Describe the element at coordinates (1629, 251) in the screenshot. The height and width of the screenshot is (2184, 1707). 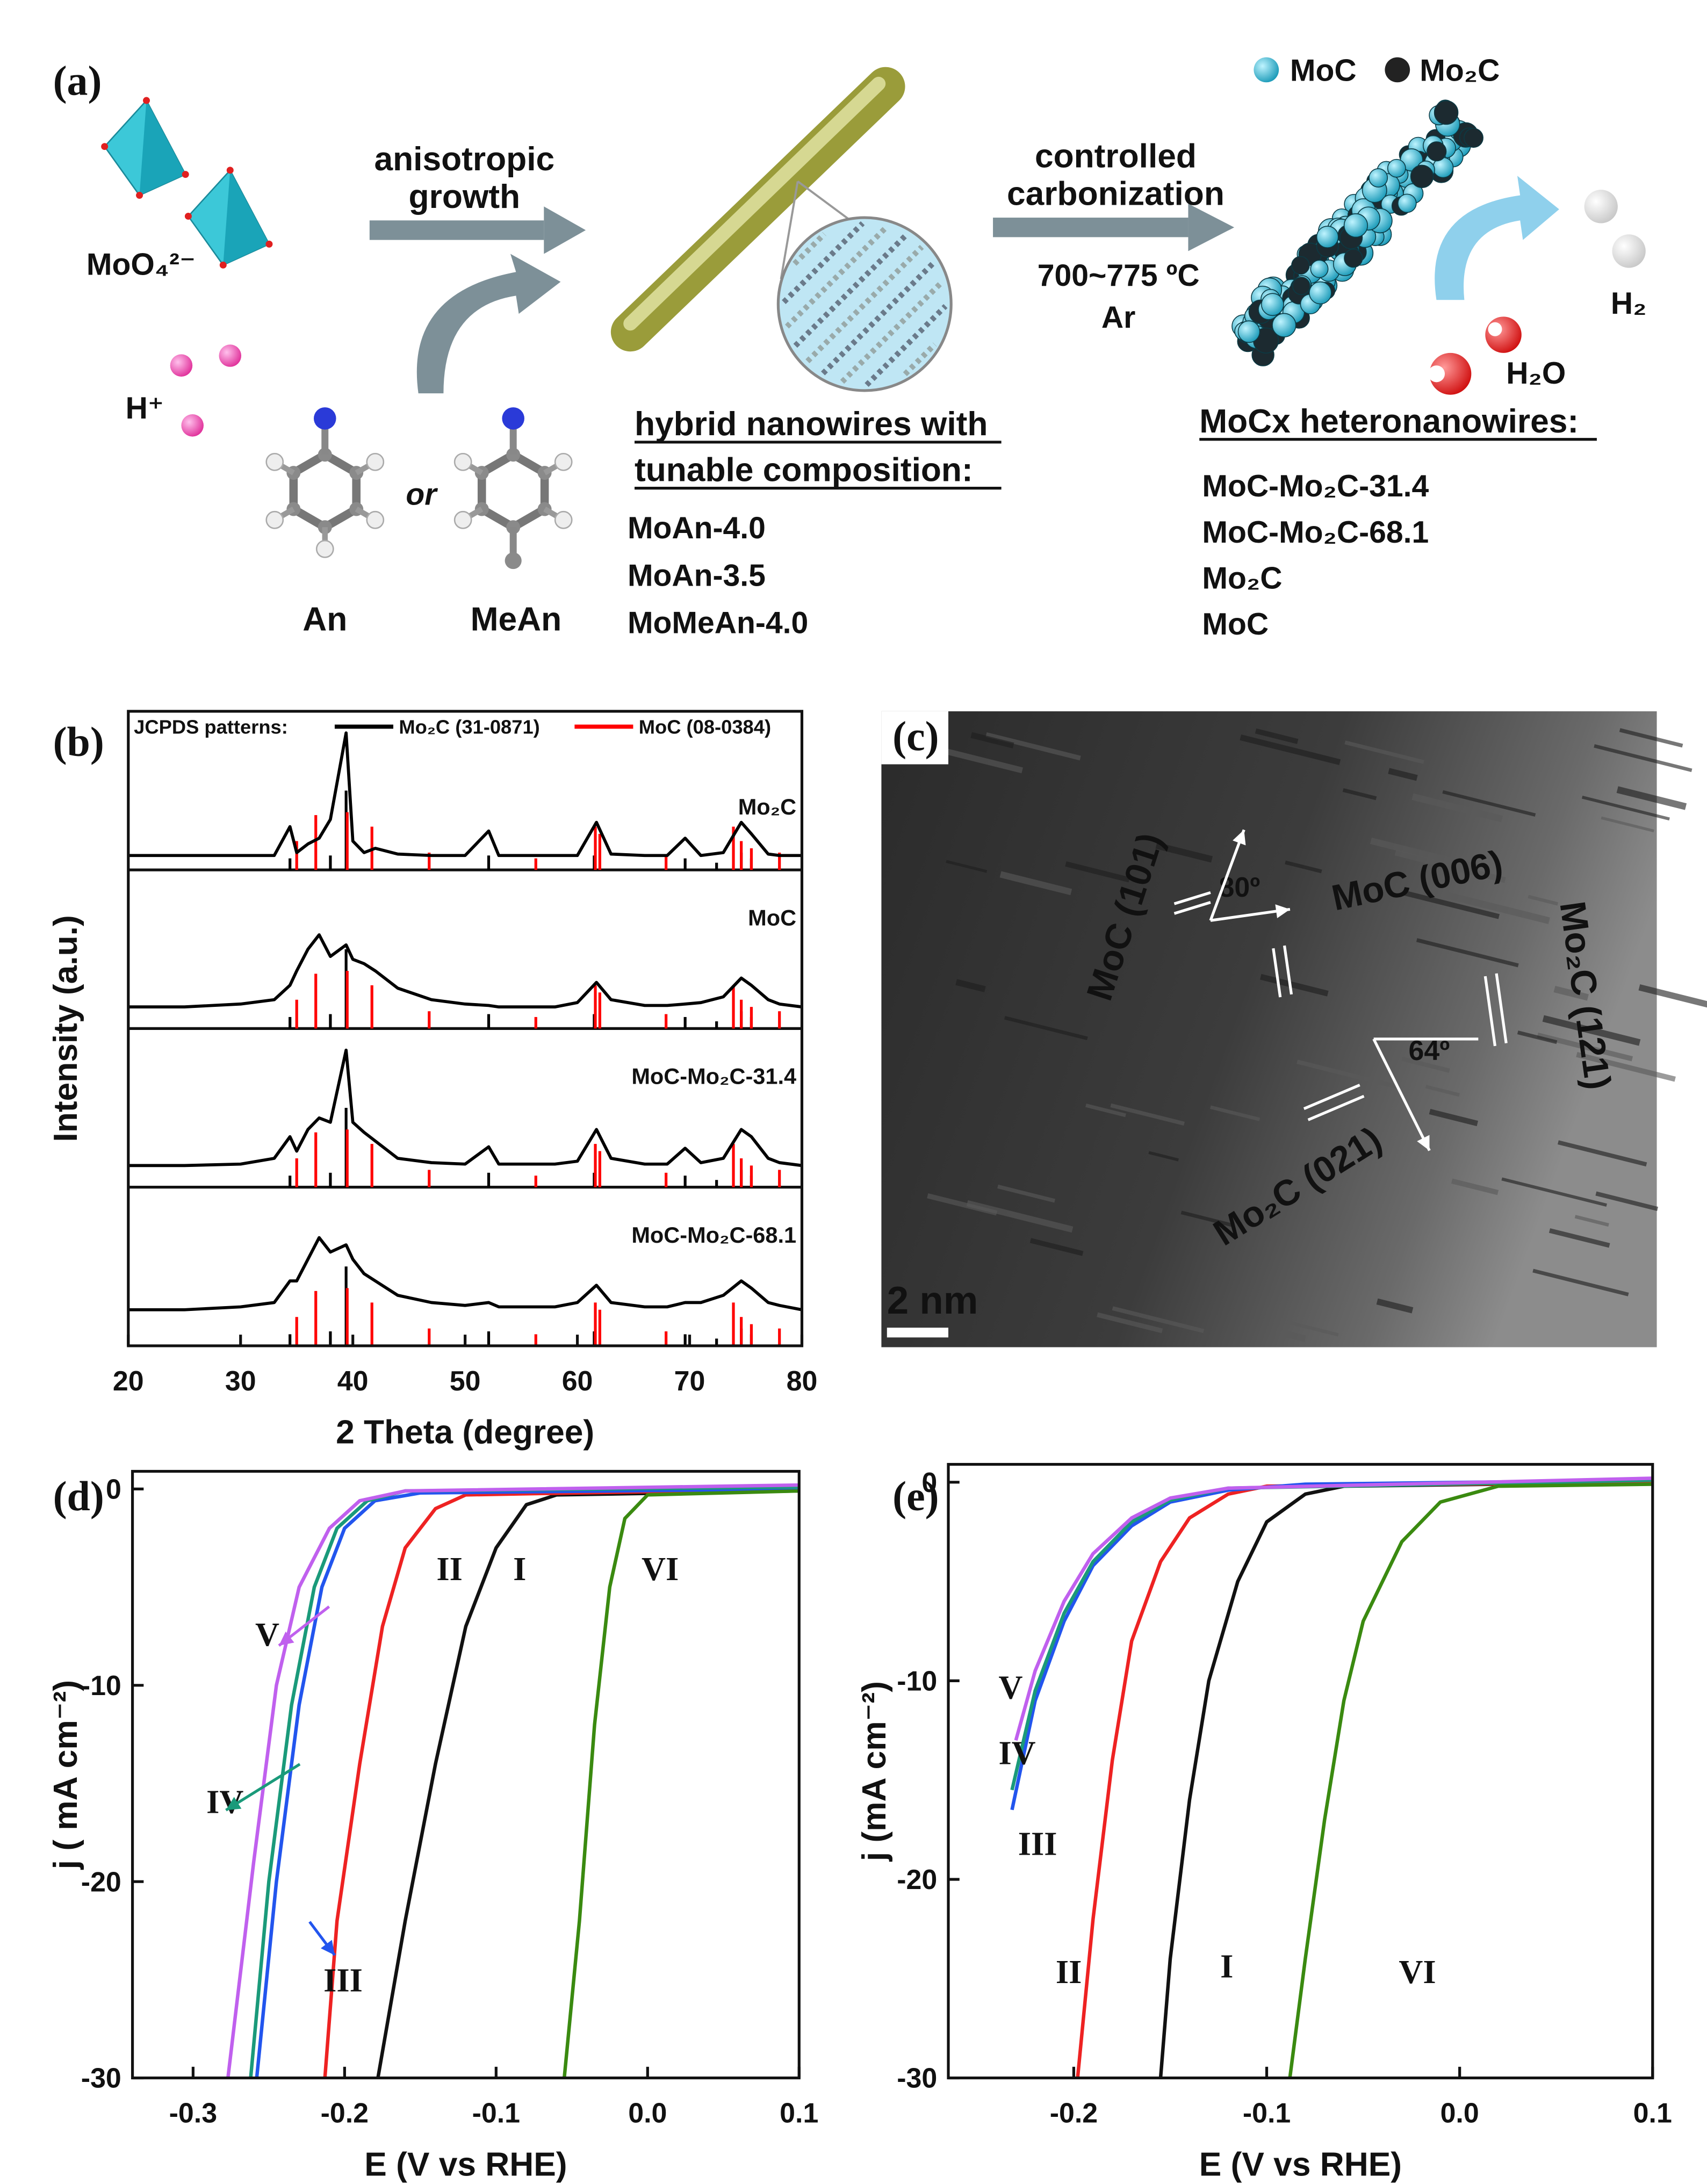
I see `hydrogen-molecule` at that location.